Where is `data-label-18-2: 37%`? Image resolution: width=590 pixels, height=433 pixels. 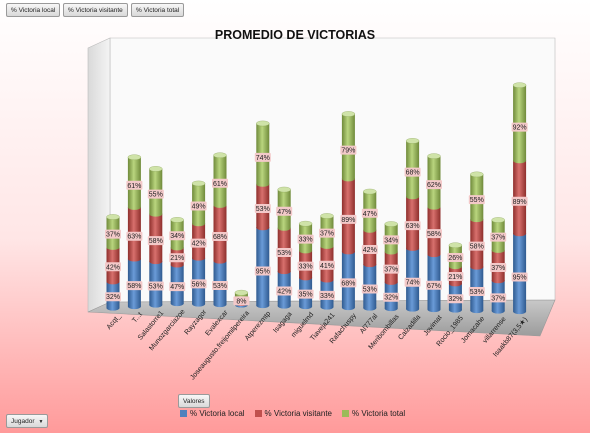
data-label-18-2: 37% is located at coordinates (498, 238).